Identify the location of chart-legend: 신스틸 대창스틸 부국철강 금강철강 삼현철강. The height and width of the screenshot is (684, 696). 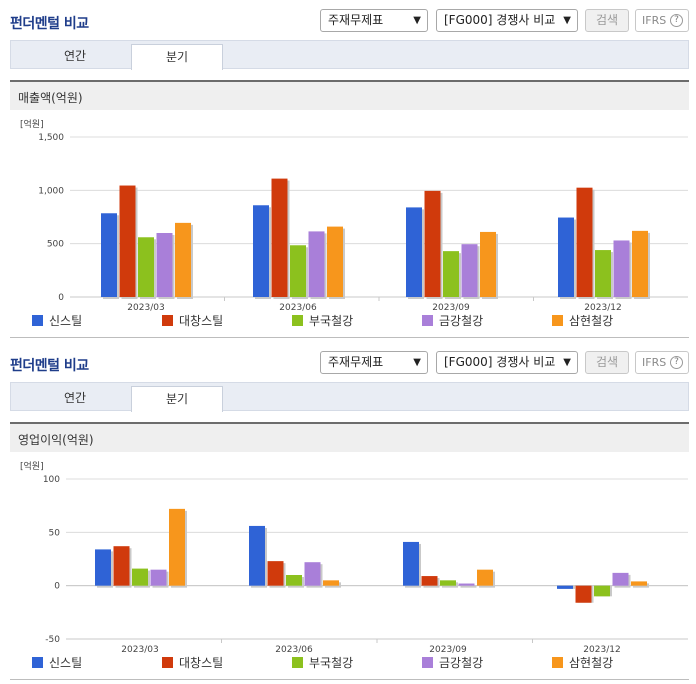
(352, 664).